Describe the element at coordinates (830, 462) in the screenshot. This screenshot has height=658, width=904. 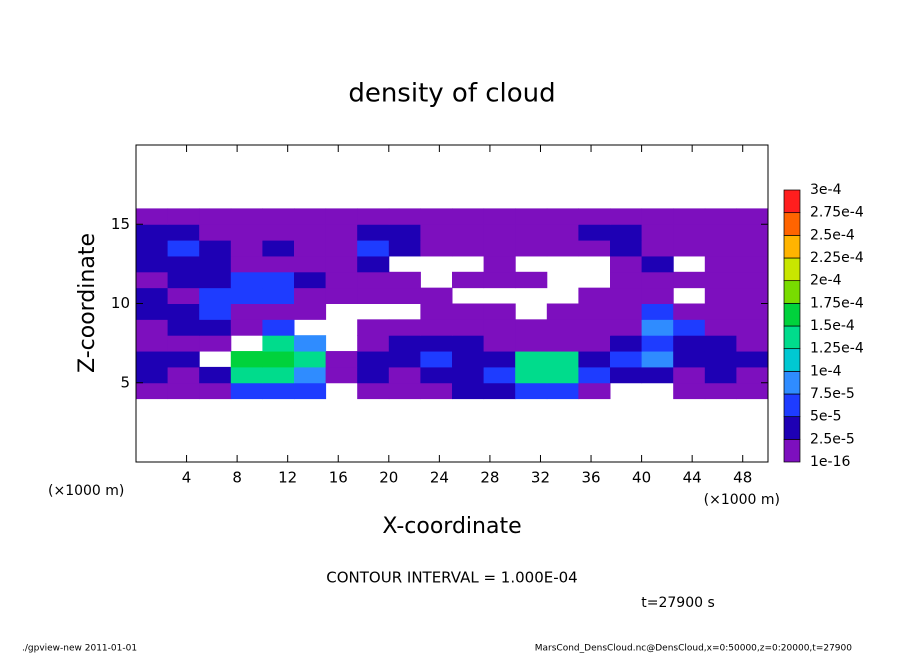
I see `colorbar-label: 1e-16` at that location.